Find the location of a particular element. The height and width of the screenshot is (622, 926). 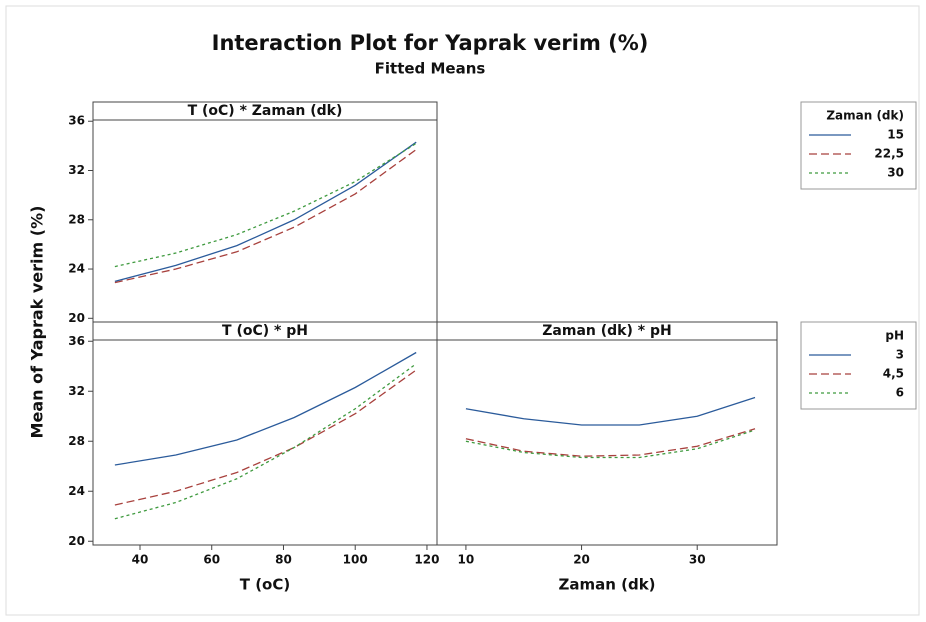

legend-title: Zaman (dk) is located at coordinates (865, 116).